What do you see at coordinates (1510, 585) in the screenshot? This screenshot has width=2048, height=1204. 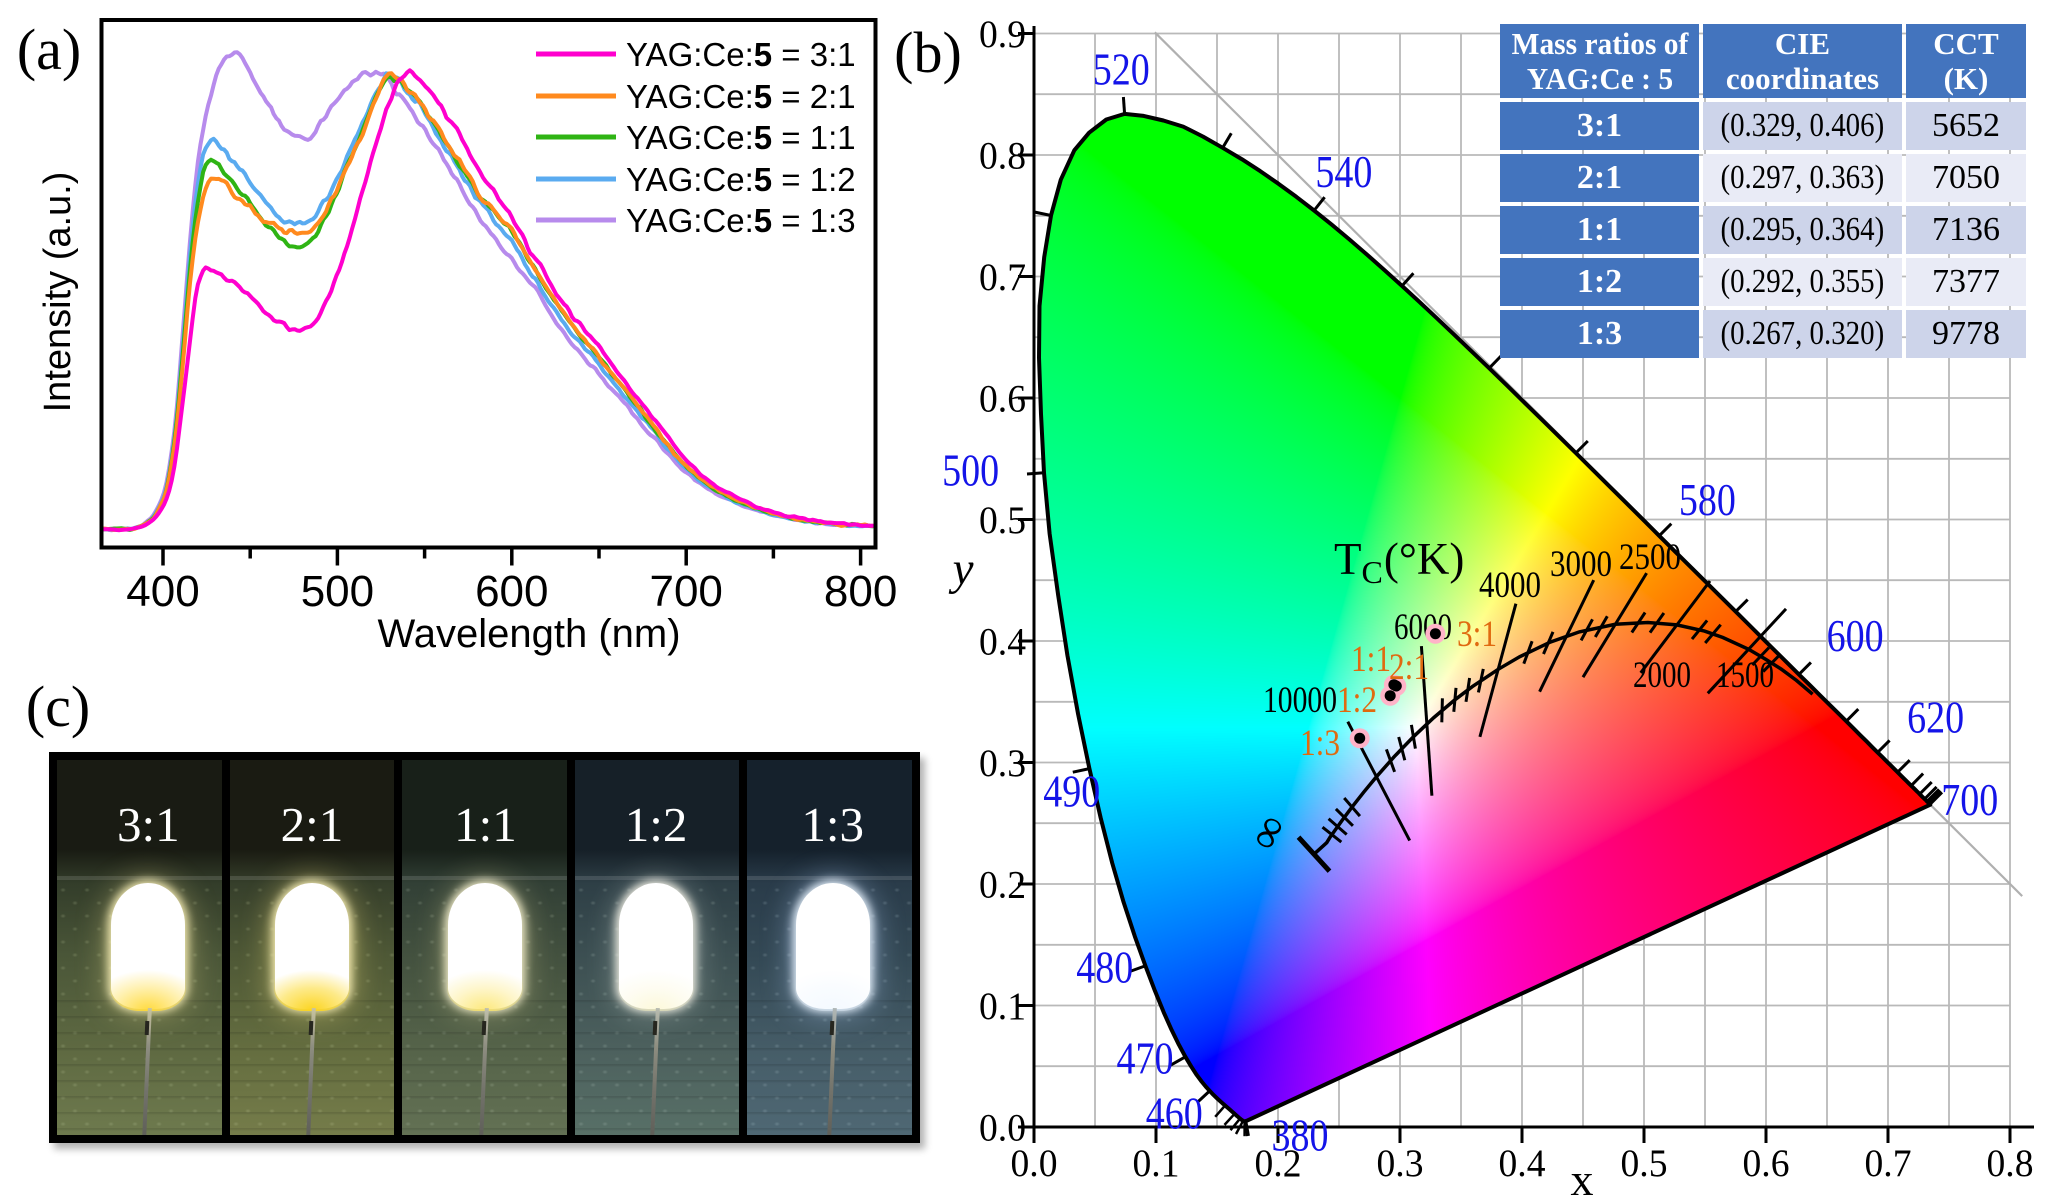 I see `svg-text: 4000` at bounding box center [1510, 585].